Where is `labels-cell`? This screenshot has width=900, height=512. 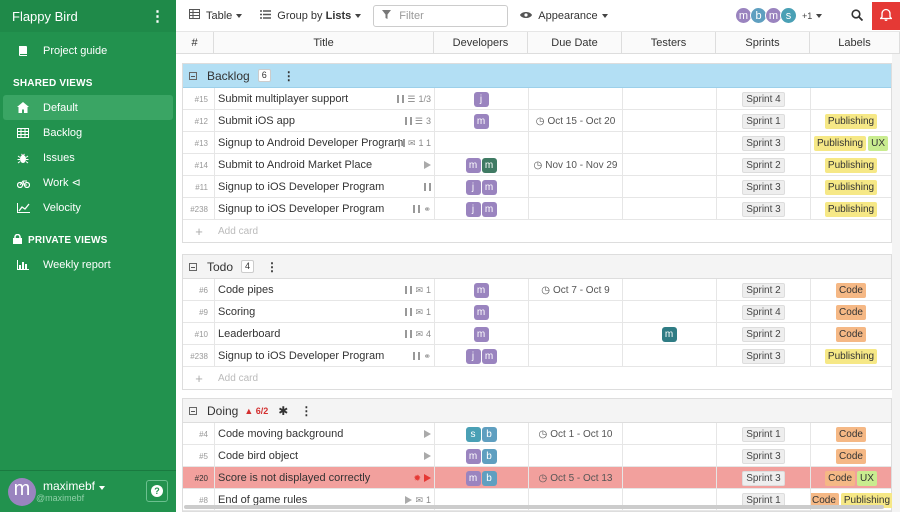
labels-cell is located at coordinates (852, 99).